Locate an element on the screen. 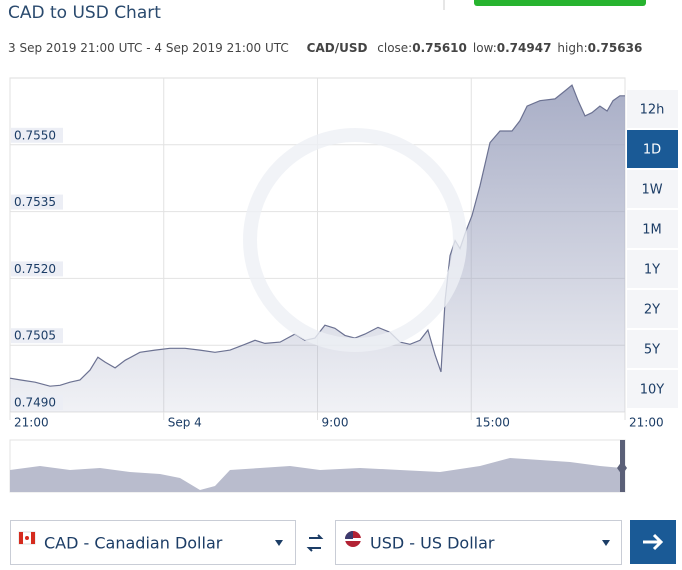 The image size is (682, 570). navigator-grip is located at coordinates (622, 468).